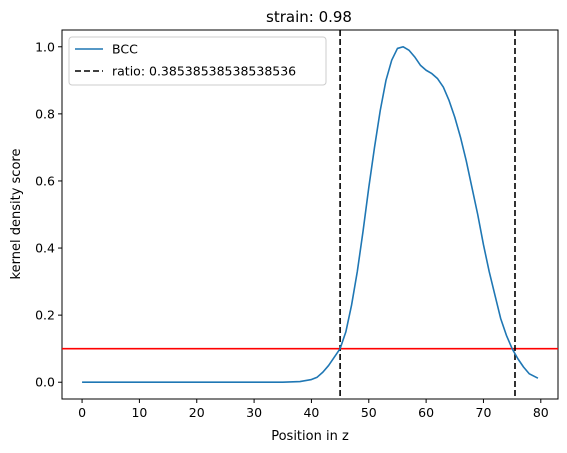 The height and width of the screenshot is (453, 567). I want to click on legend-label: ratio: 0.38538538538538536, so click(204, 71).